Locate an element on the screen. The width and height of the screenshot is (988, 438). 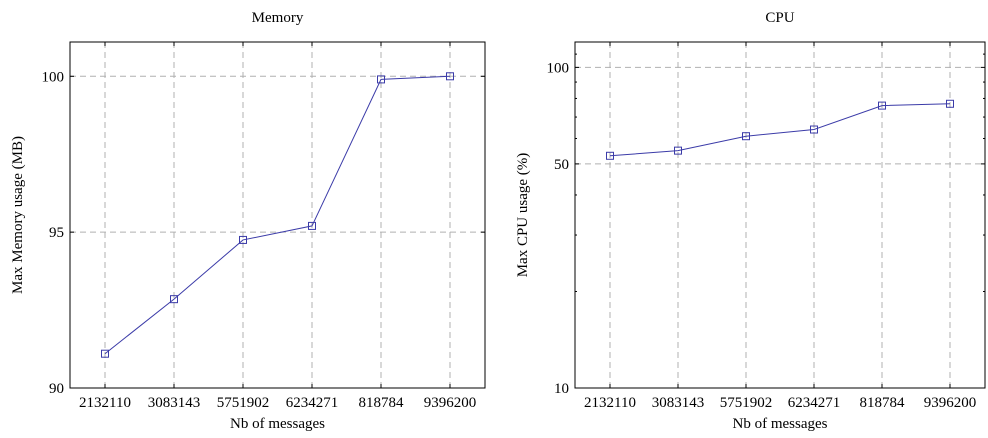
y-axis-label: Max Memory usage (MB) is located at coordinates (18, 215).